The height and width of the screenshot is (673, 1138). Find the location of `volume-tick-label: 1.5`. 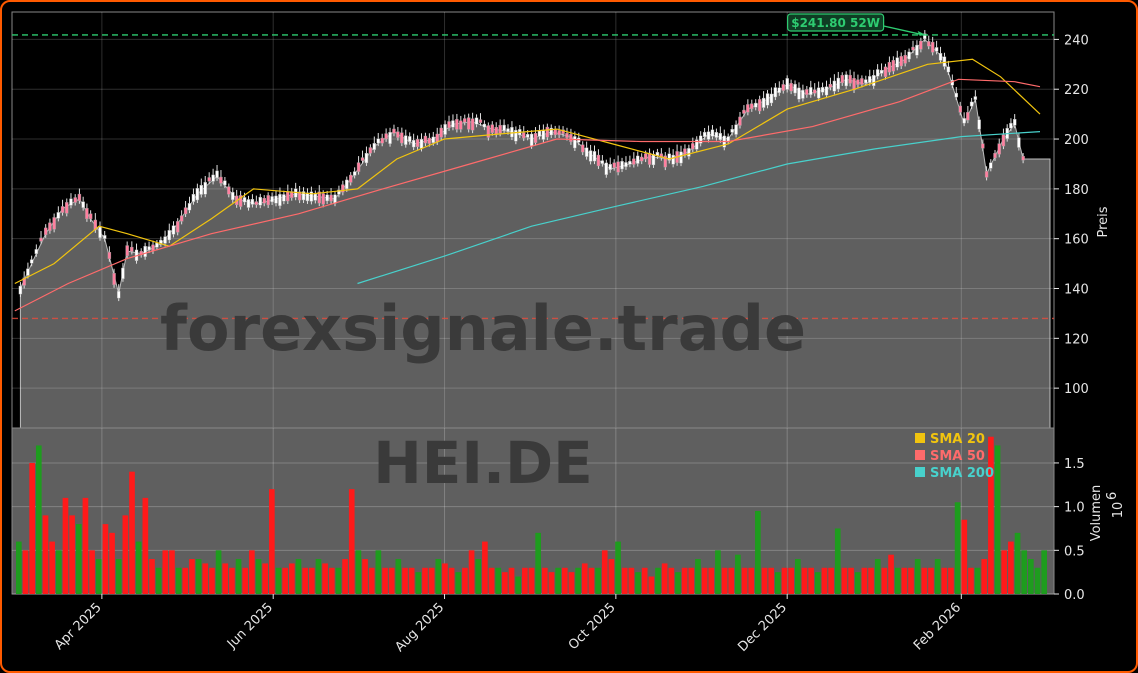

volume-tick-label: 1.5 is located at coordinates (1074, 464).